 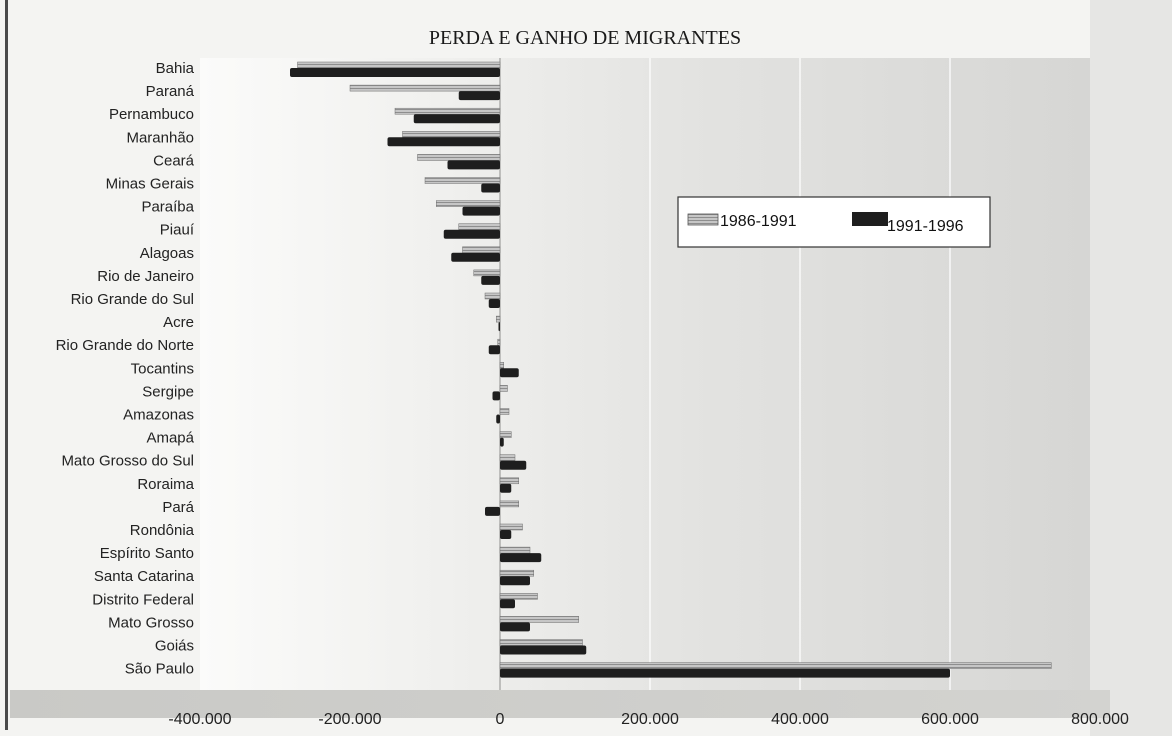 What do you see at coordinates (170, 91) in the screenshot?
I see `category-label-parana: Paraná` at bounding box center [170, 91].